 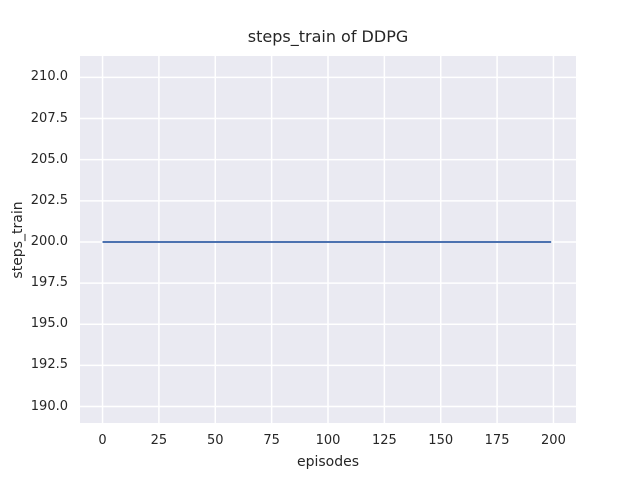 What do you see at coordinates (441, 440) in the screenshot?
I see `x-tick-label: 150` at bounding box center [441, 440].